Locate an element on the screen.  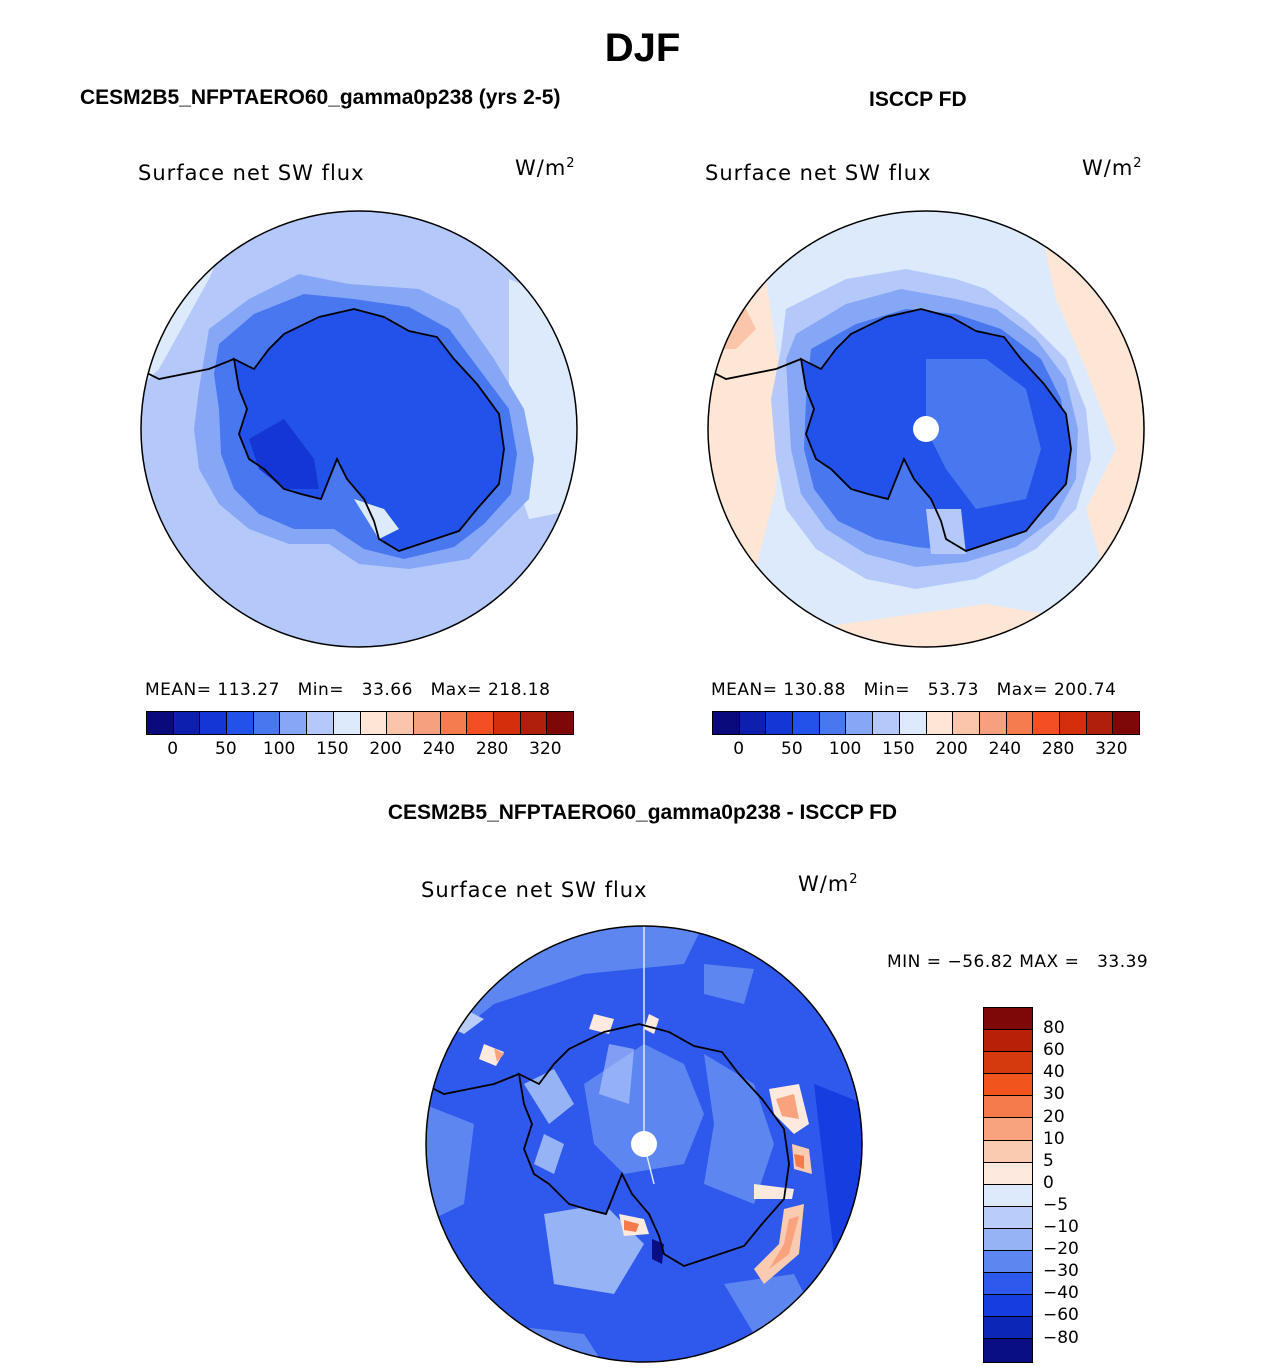
diff-colorbar-tick-label: 30 is located at coordinates (1054, 1094).